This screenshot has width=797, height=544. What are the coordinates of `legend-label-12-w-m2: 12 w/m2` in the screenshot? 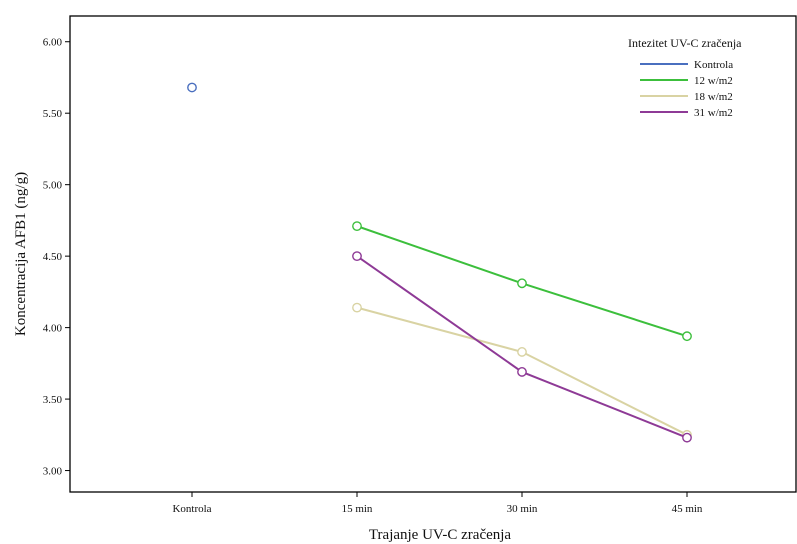 It's located at (713, 81).